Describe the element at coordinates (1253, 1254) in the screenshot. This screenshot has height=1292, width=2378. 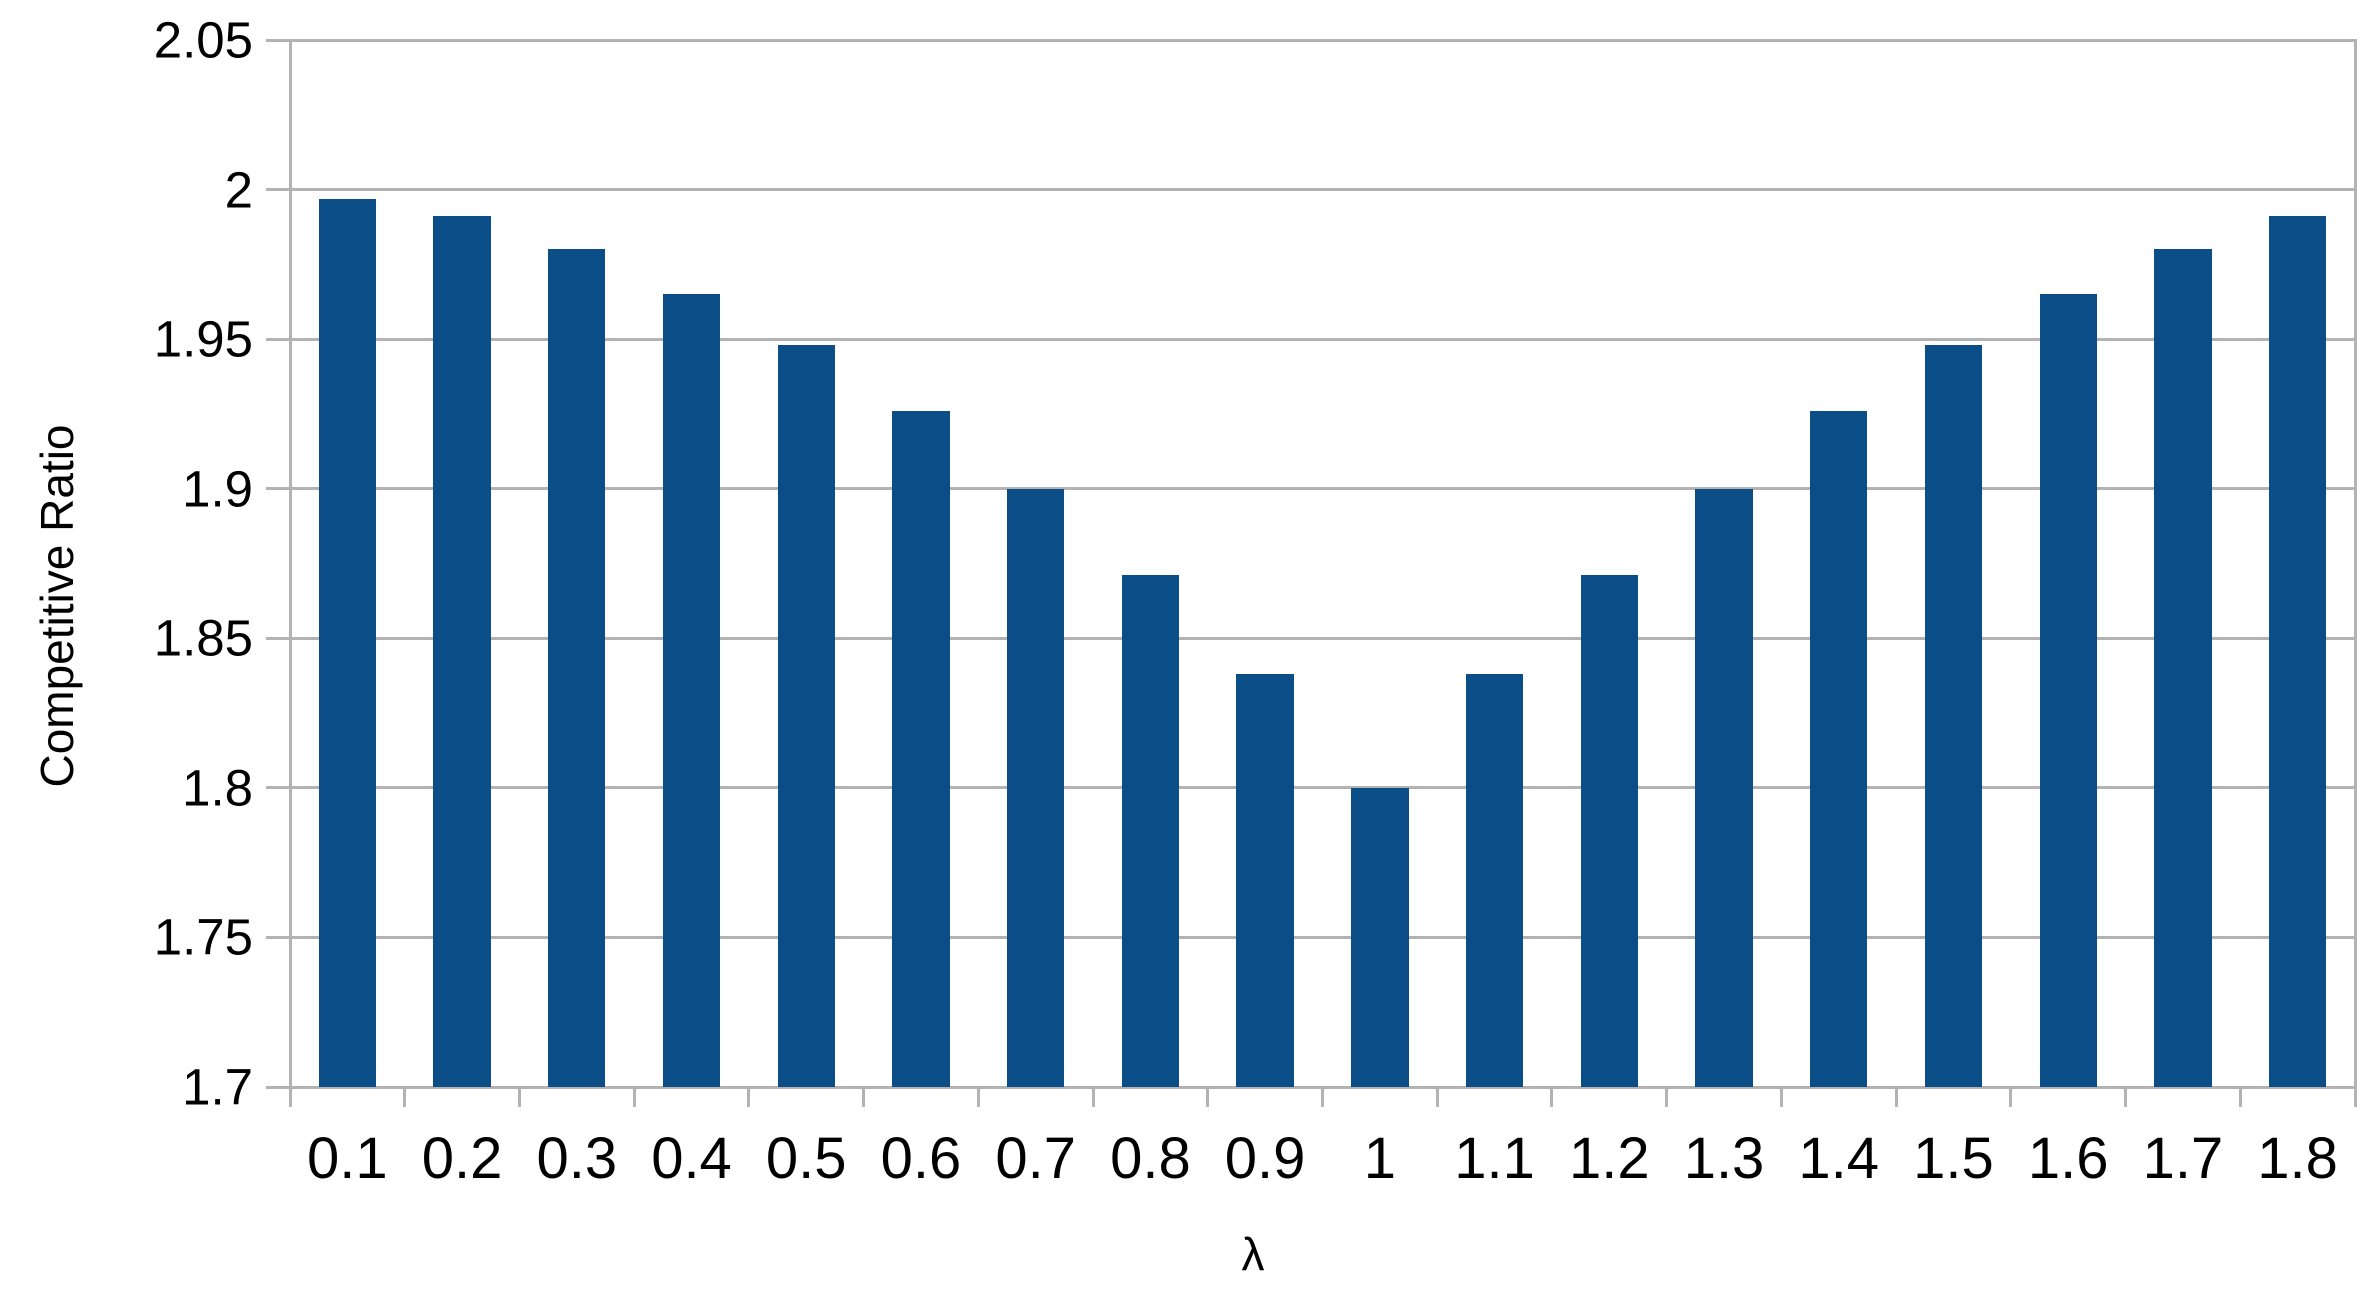
I see `x-axis-title: λ` at that location.